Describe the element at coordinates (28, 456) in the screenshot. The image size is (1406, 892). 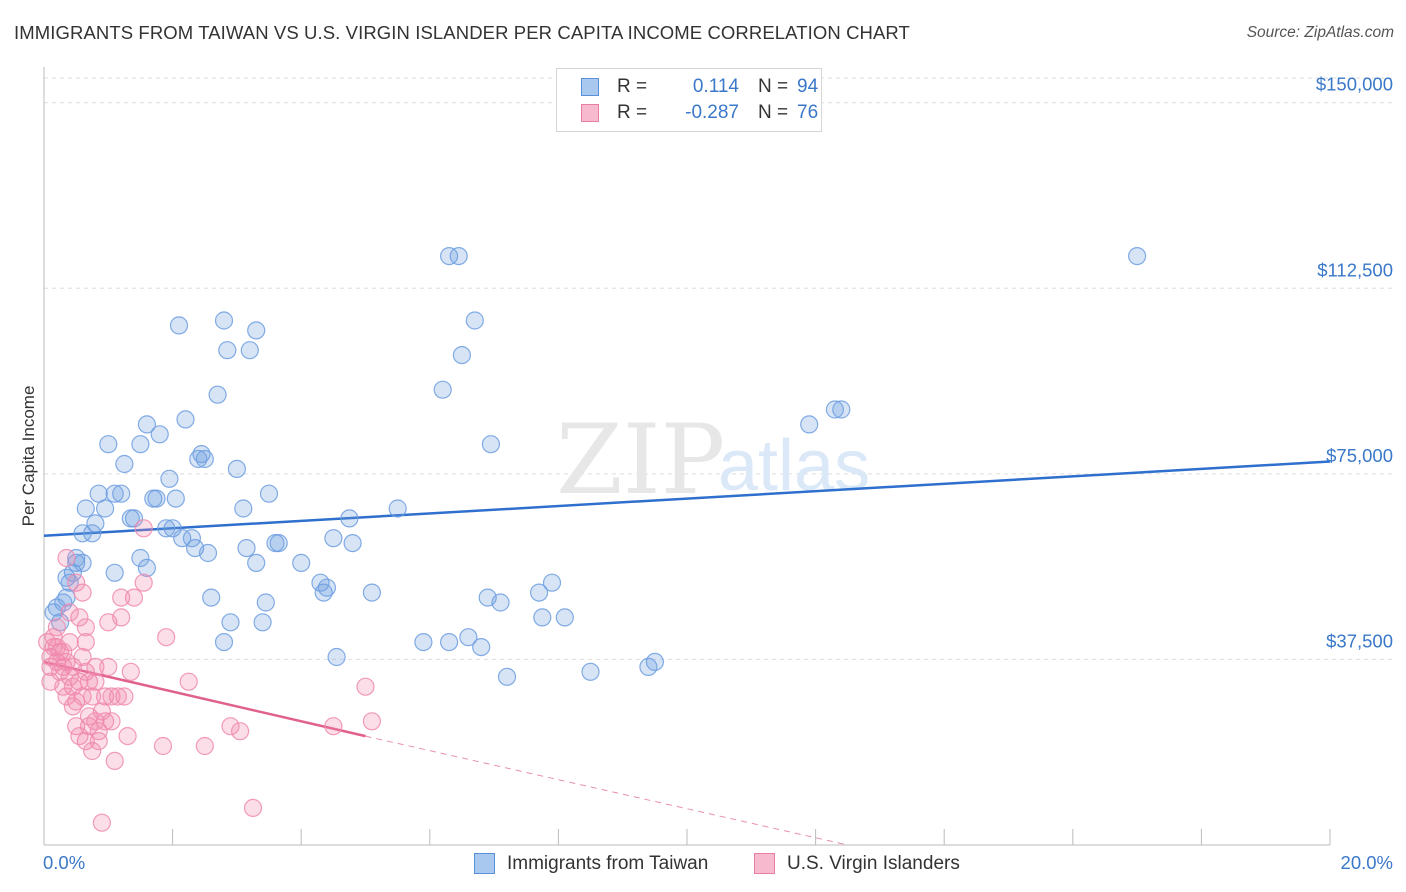
I see `y-axis-label: Per Capita Income` at that location.